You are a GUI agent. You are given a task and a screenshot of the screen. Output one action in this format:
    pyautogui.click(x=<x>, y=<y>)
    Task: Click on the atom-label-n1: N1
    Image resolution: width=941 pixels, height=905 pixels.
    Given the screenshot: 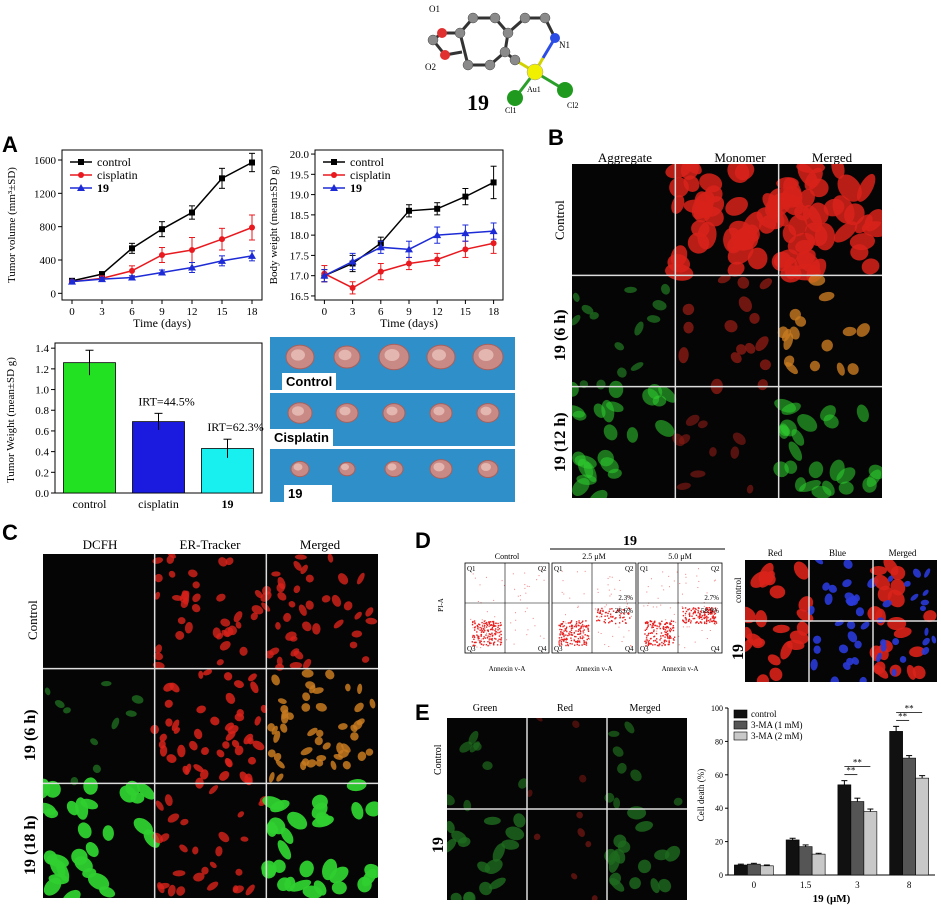 What is the action you would take?
    pyautogui.click(x=564, y=45)
    